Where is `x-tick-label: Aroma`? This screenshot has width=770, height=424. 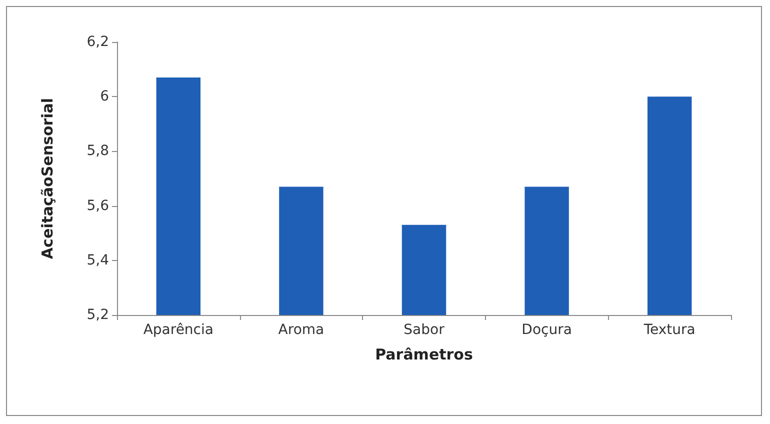 x-tick-label: Aroma is located at coordinates (301, 330).